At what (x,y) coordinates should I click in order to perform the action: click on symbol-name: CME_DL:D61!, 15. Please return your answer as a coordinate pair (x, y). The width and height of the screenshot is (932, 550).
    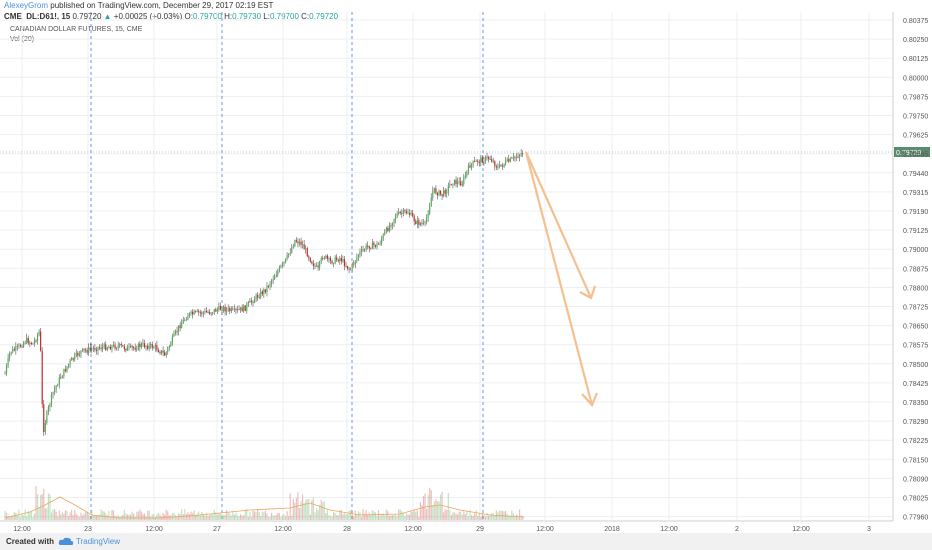
    Looking at the image, I should click on (37, 16).